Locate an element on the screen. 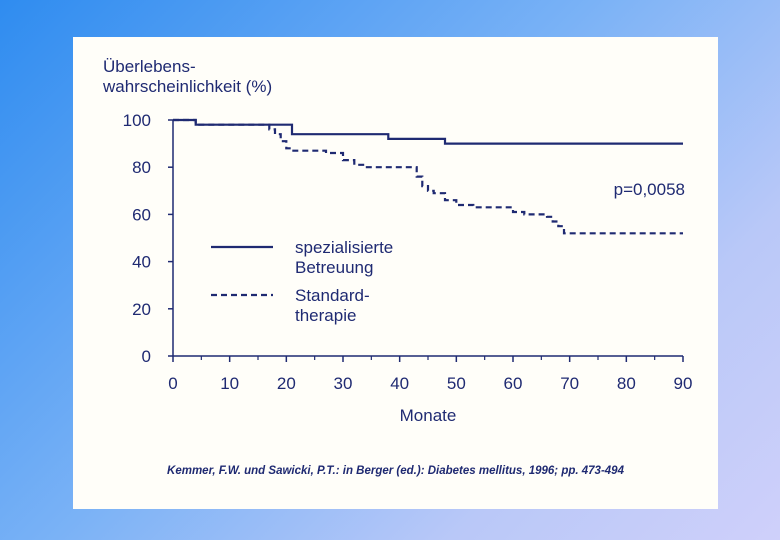 The height and width of the screenshot is (540, 780). legend-label: Betreuung is located at coordinates (334, 267).